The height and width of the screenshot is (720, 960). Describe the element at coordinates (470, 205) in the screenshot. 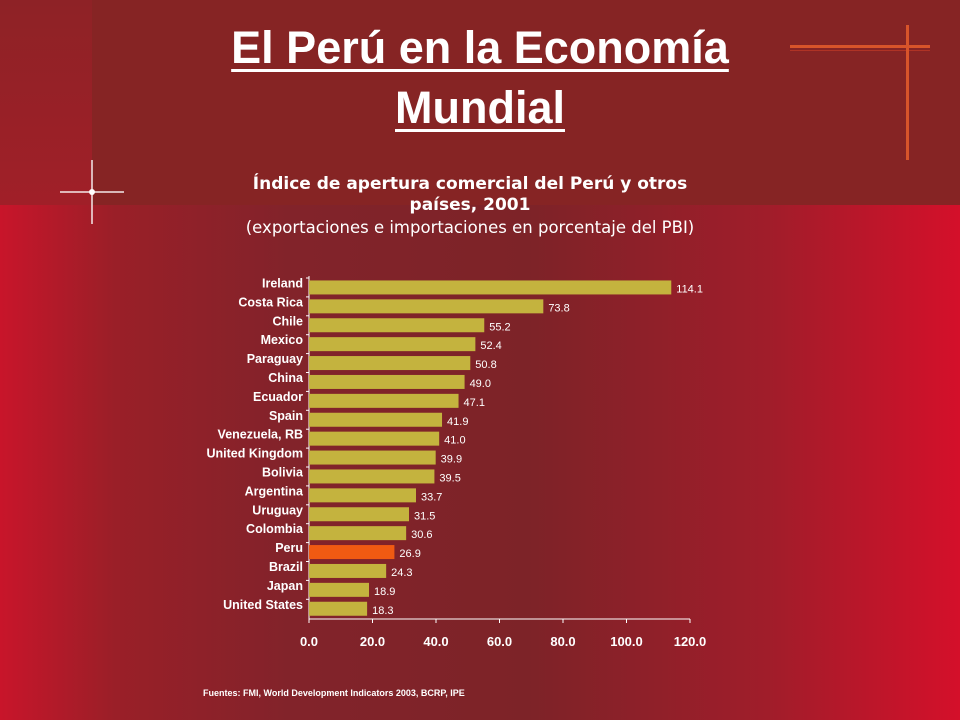

I see `chart-title-line2: países, 2001` at that location.